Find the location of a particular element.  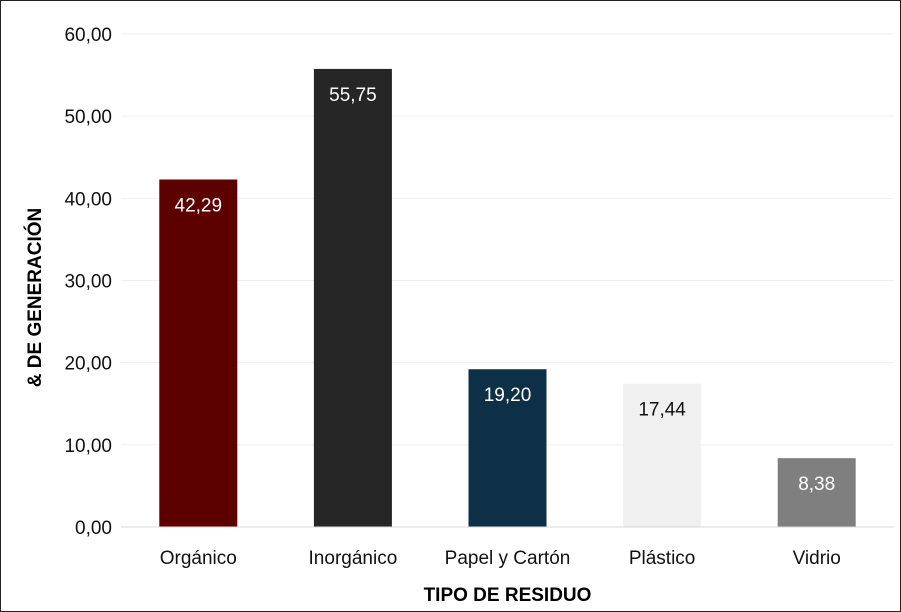

x-tick-label: Vidrio is located at coordinates (817, 558).